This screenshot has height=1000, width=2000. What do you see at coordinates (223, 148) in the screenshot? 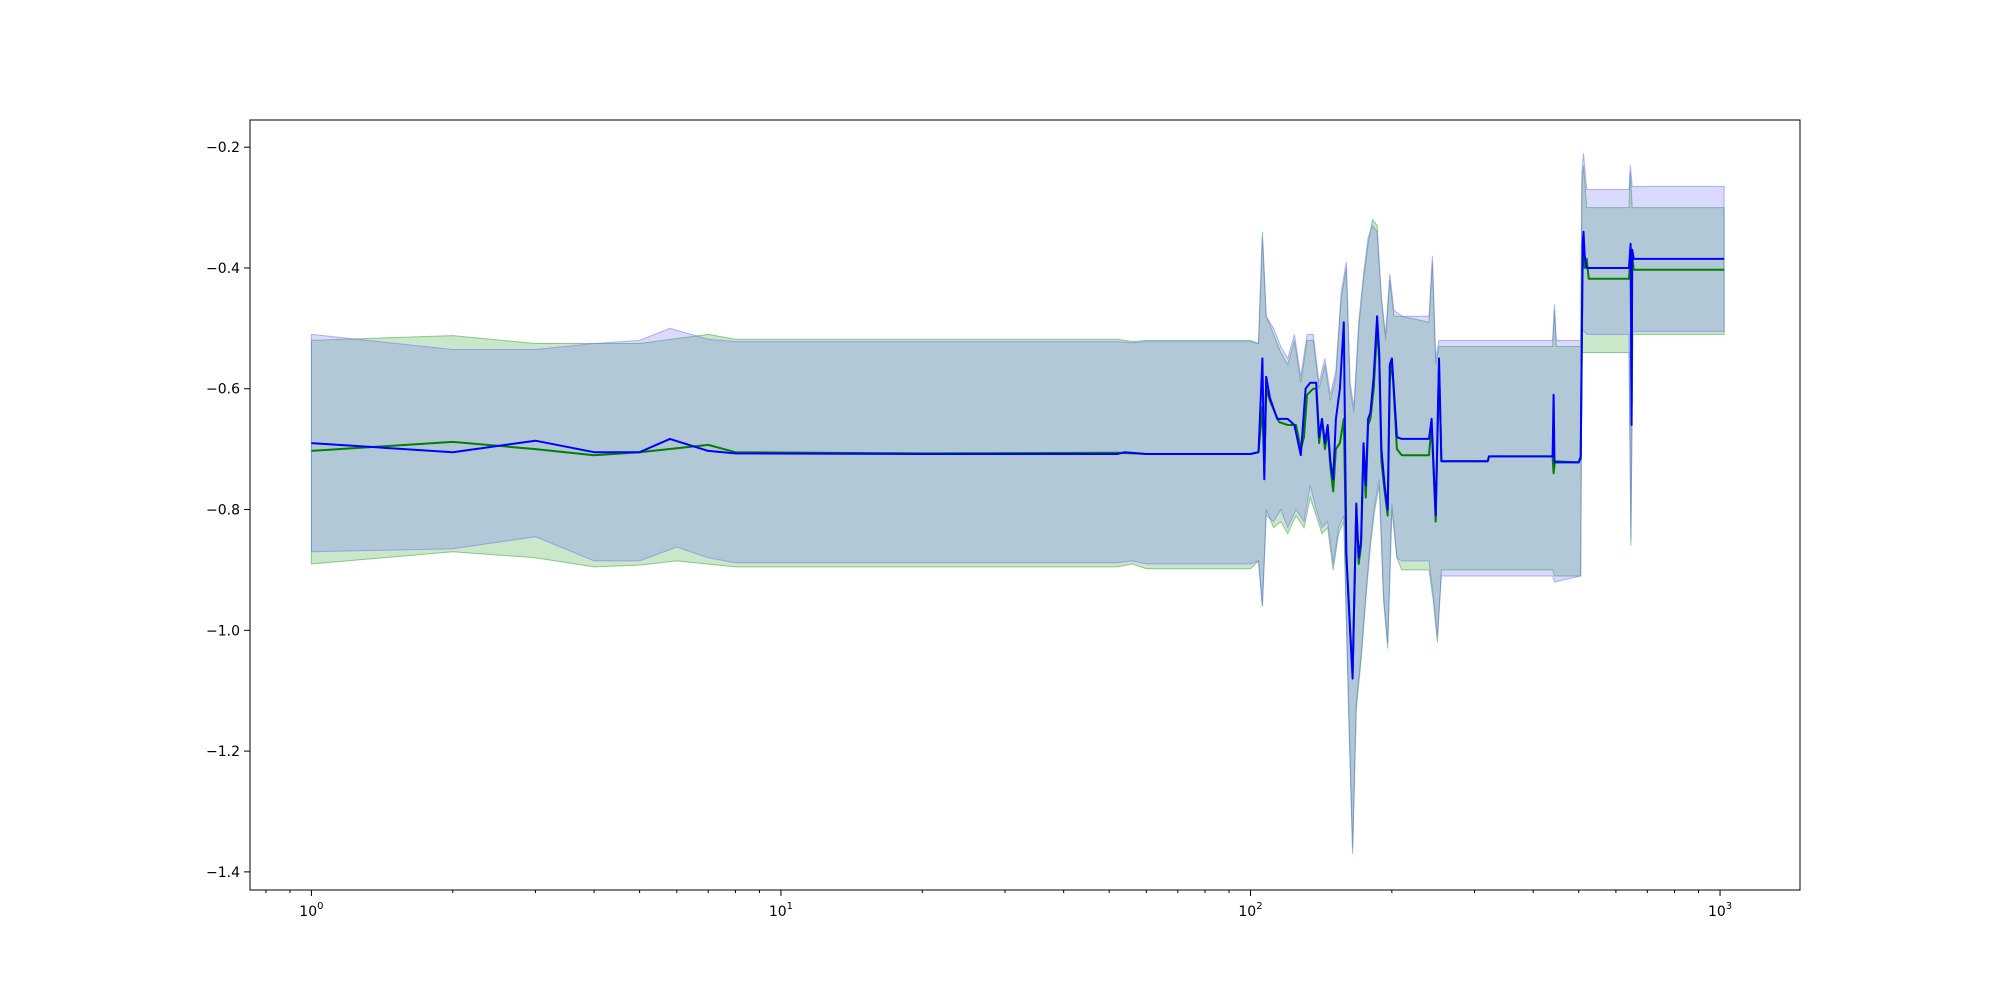
I see `y-tick-label: −0.2` at bounding box center [223, 148].